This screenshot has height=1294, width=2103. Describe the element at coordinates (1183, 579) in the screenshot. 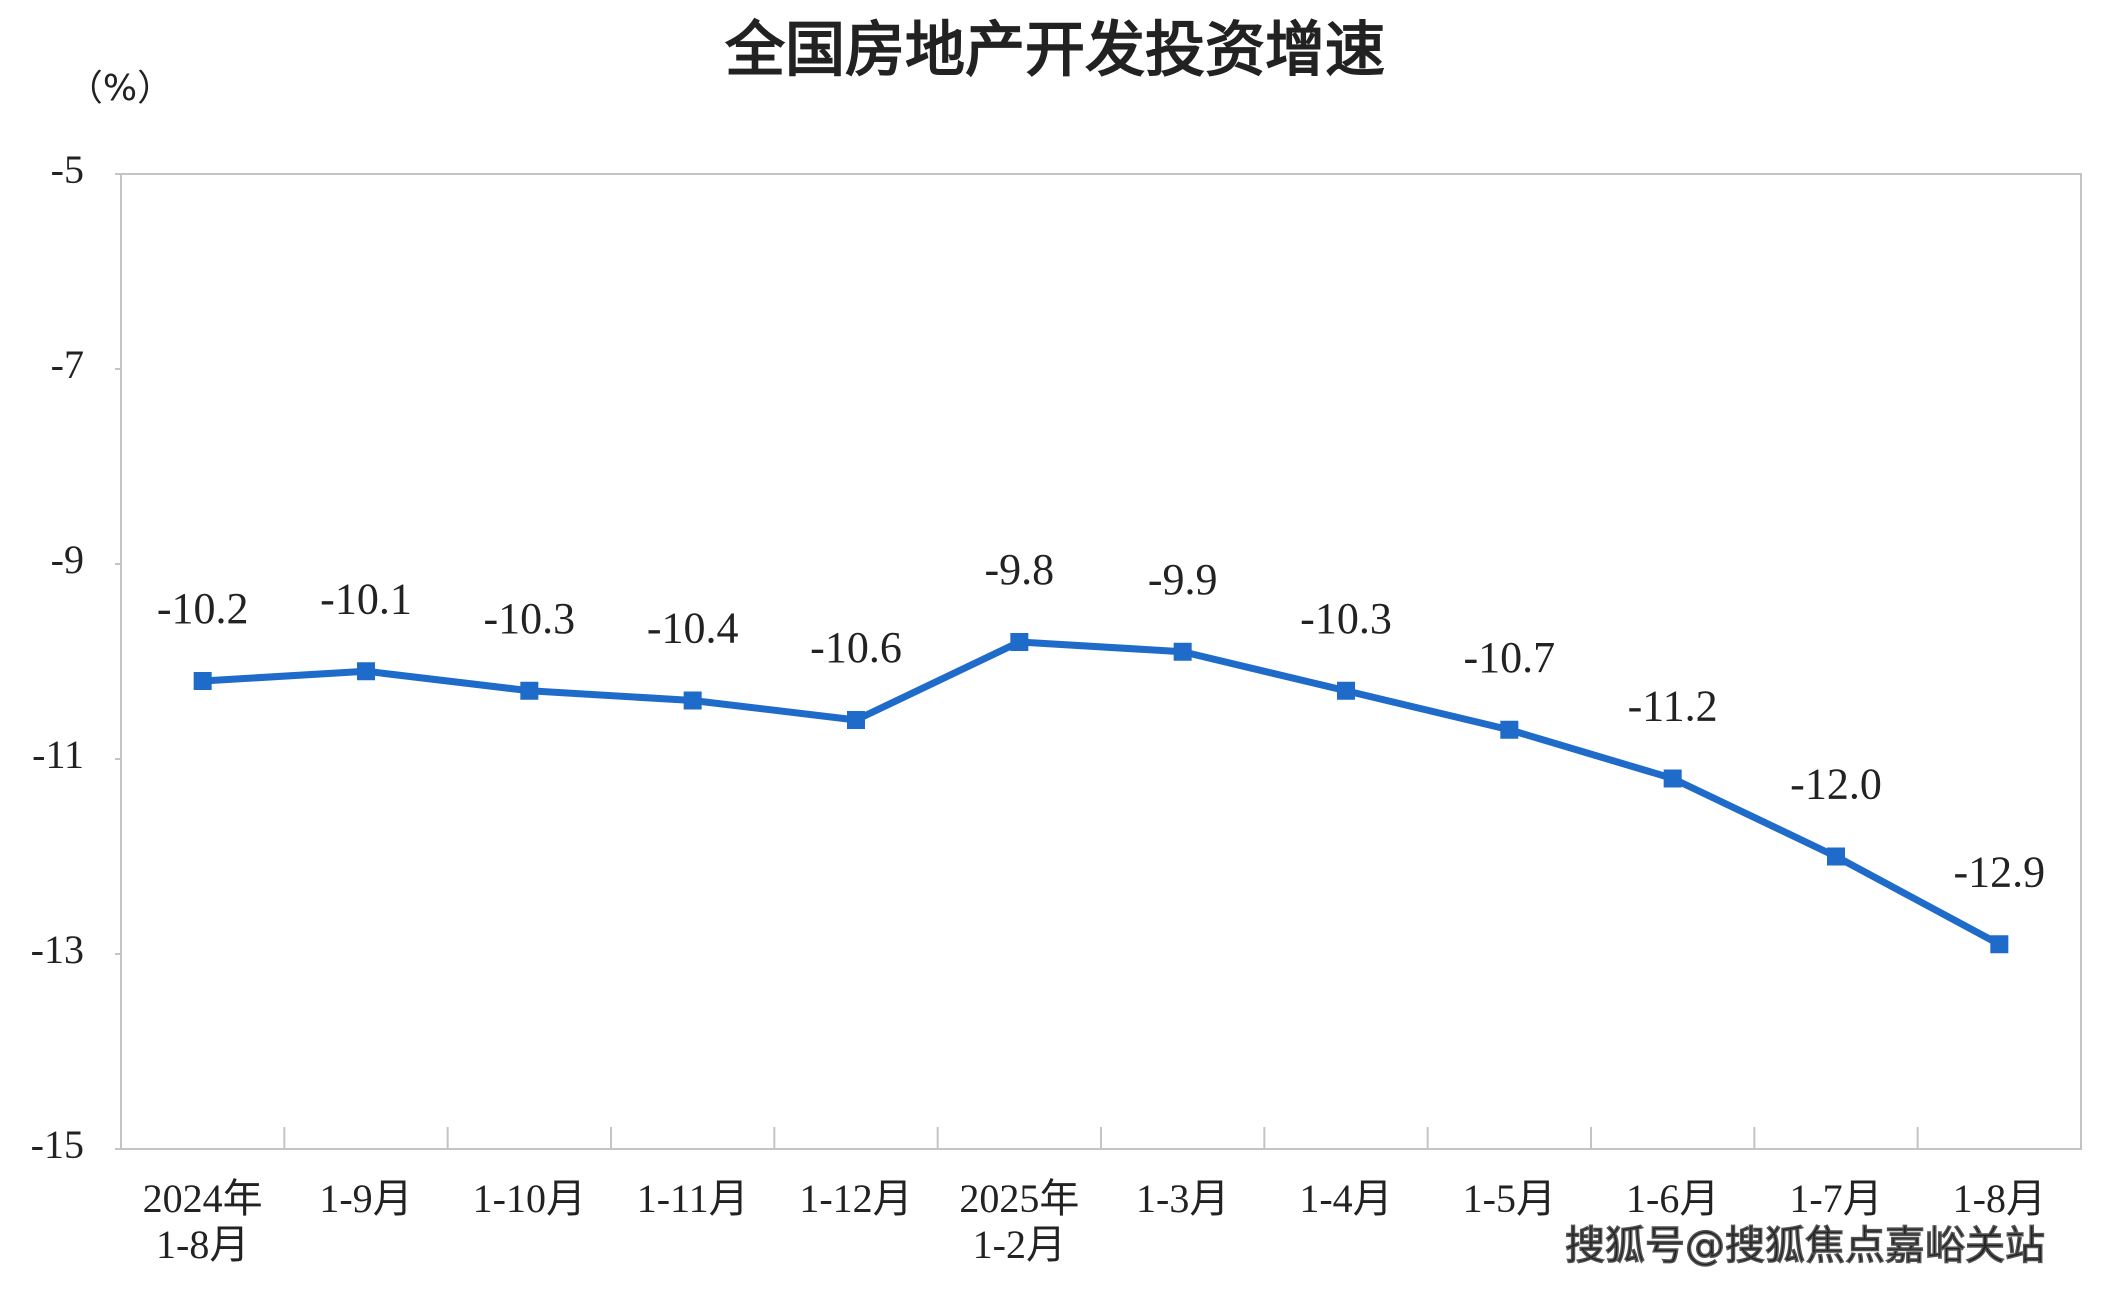

I see `data-label: -9.9` at that location.